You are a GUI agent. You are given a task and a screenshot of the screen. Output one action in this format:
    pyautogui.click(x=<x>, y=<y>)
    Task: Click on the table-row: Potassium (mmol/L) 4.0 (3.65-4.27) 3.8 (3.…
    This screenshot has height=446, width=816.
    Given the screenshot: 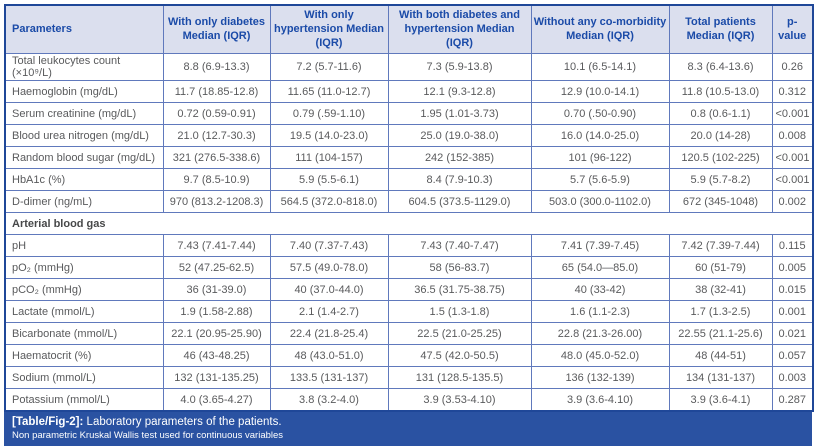 What is the action you would take?
    pyautogui.click(x=409, y=400)
    